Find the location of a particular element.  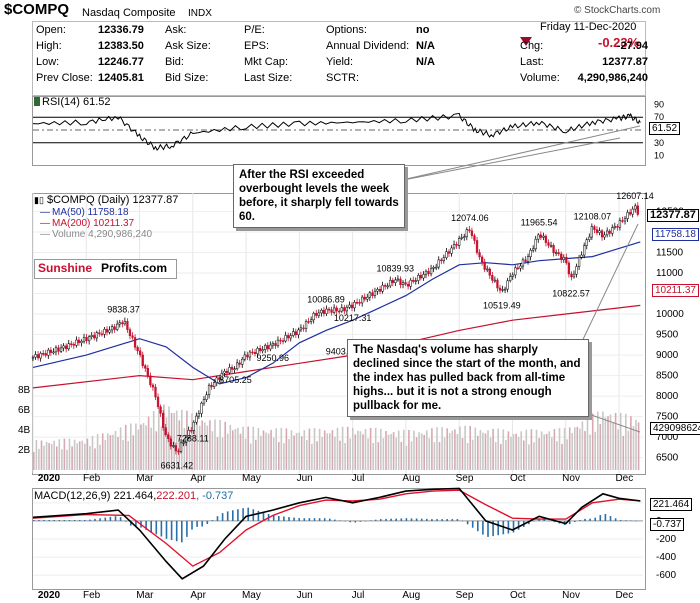

rsi-tick-label: 30 is located at coordinates (659, 143).